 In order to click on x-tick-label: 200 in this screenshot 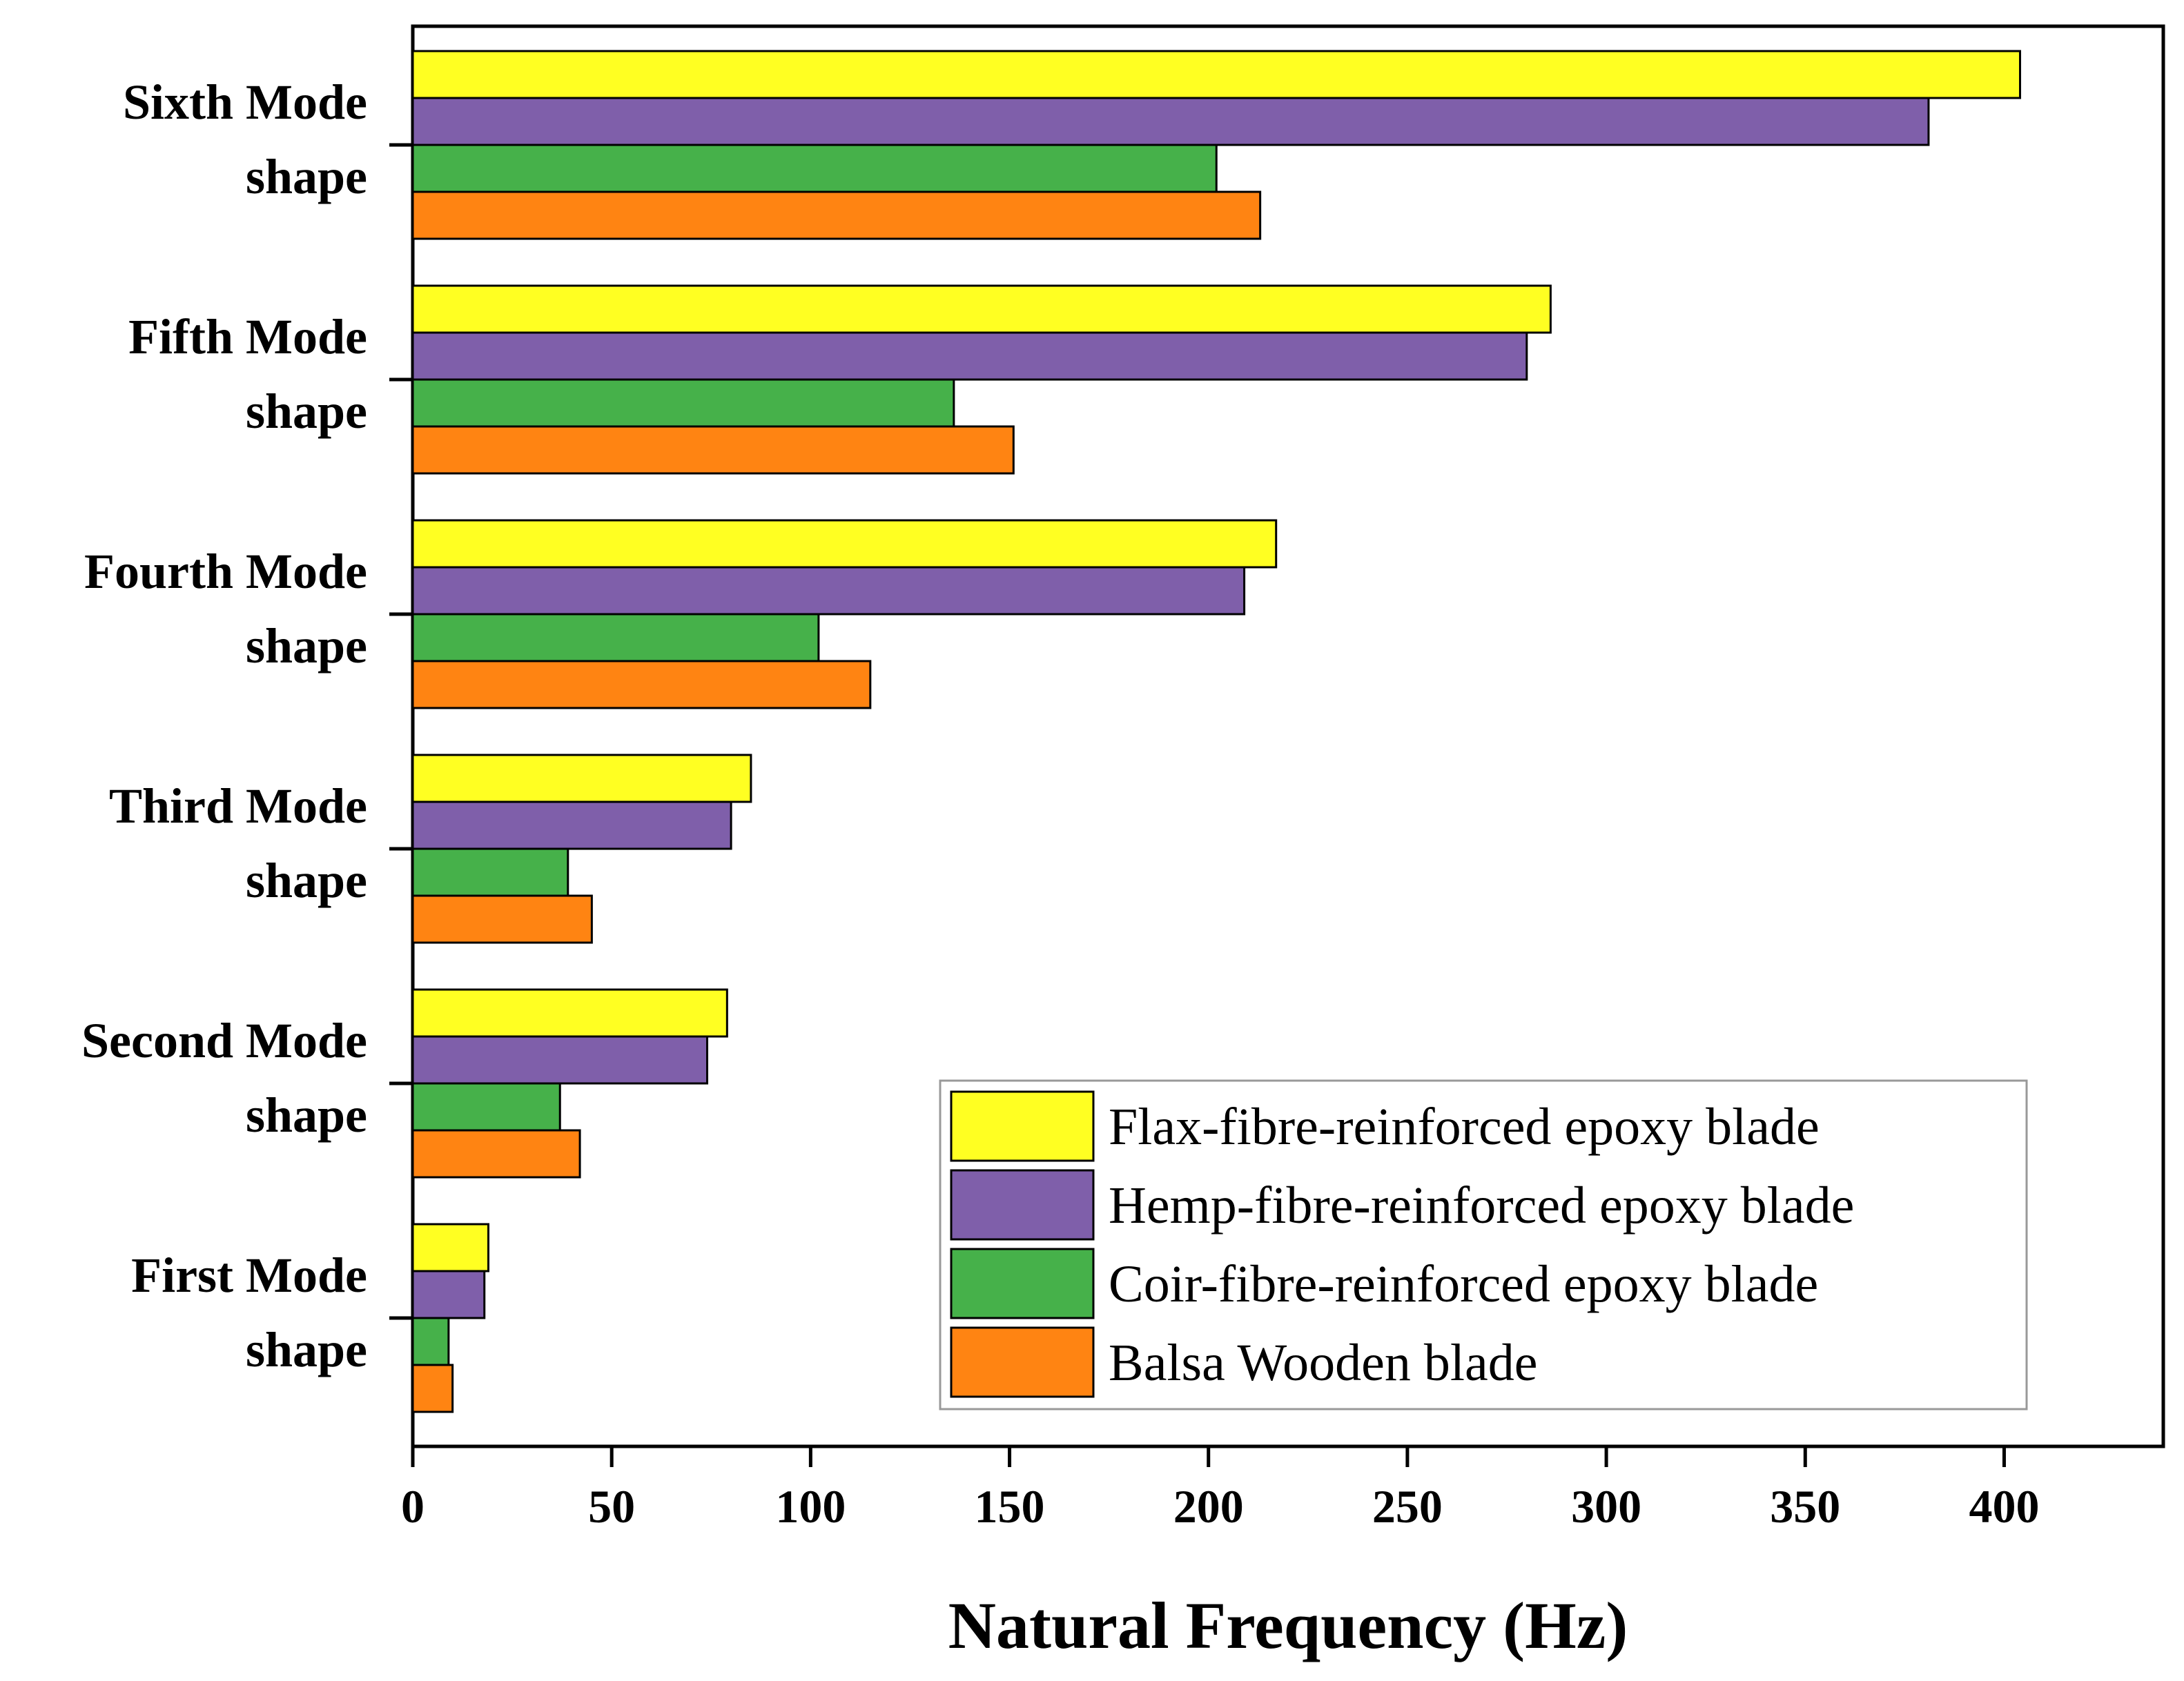, I will do `click(1208, 1506)`.